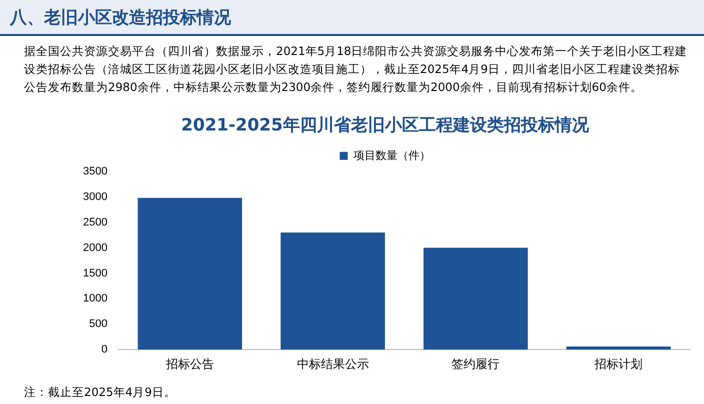 The image size is (704, 404). What do you see at coordinates (95, 298) in the screenshot?
I see `y-tick-label: 1000` at bounding box center [95, 298].